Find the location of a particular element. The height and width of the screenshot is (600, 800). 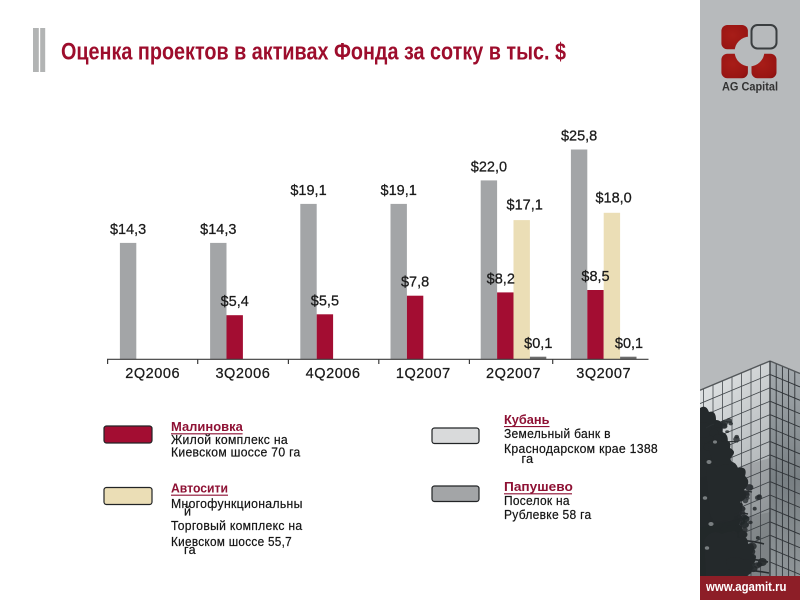

svg-text: Многофункциональны is located at coordinates (237, 504).